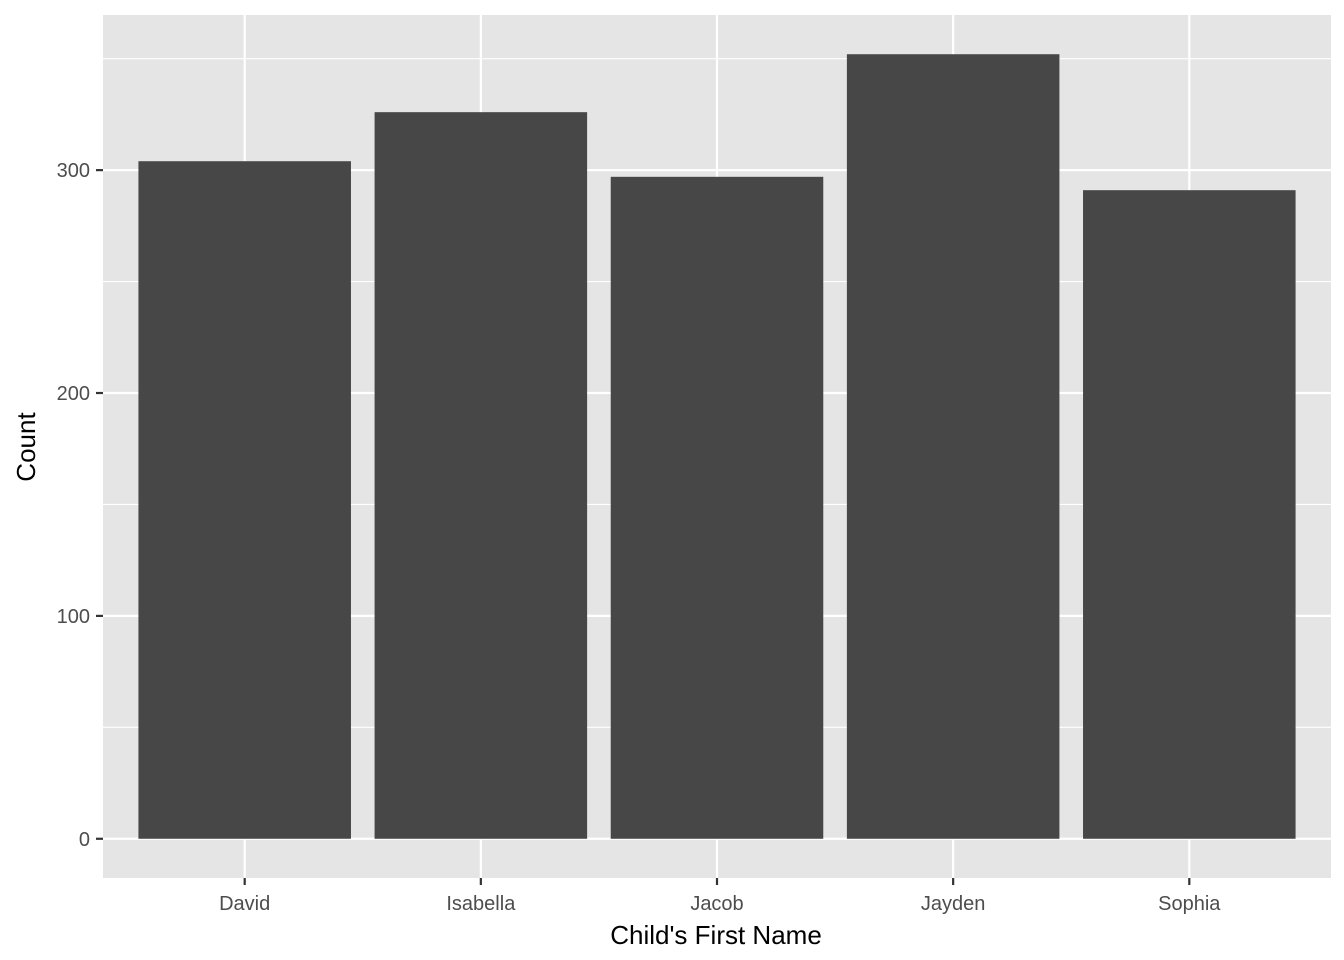 This screenshot has width=1344, height=960. Describe the element at coordinates (953, 446) in the screenshot. I see `bar-jayden` at that location.